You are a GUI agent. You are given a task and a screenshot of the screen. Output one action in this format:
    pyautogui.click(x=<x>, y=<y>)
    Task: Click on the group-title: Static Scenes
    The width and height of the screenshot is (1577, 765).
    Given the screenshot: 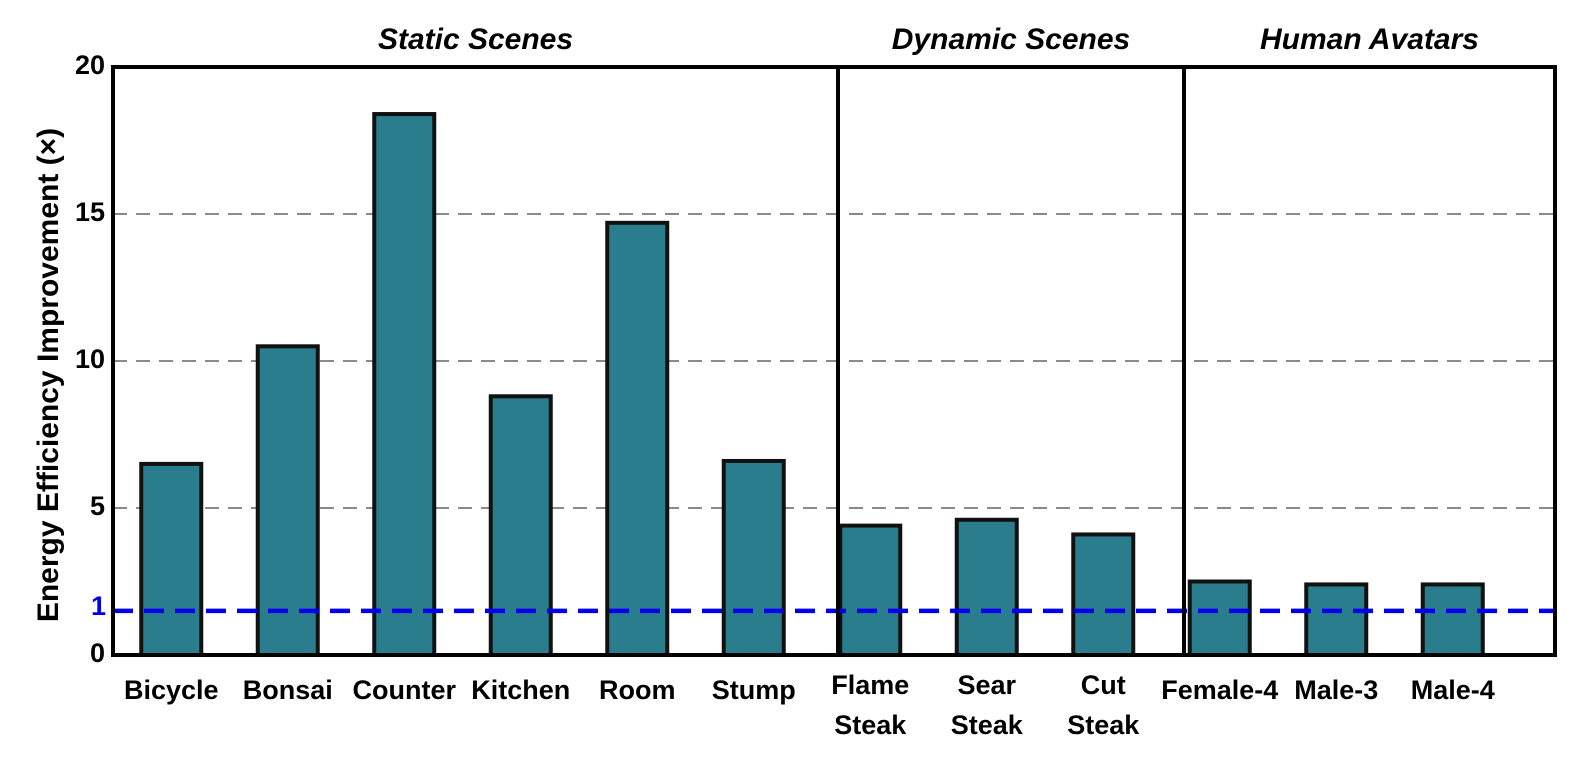 What is the action you would take?
    pyautogui.click(x=475, y=39)
    